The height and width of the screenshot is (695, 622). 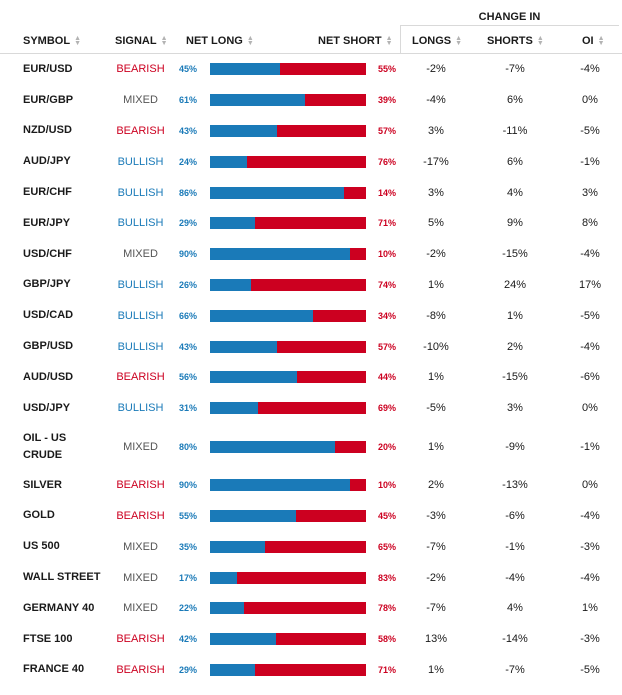 What do you see at coordinates (47, 161) in the screenshot?
I see `symbol-cell: AUD/JPY` at bounding box center [47, 161].